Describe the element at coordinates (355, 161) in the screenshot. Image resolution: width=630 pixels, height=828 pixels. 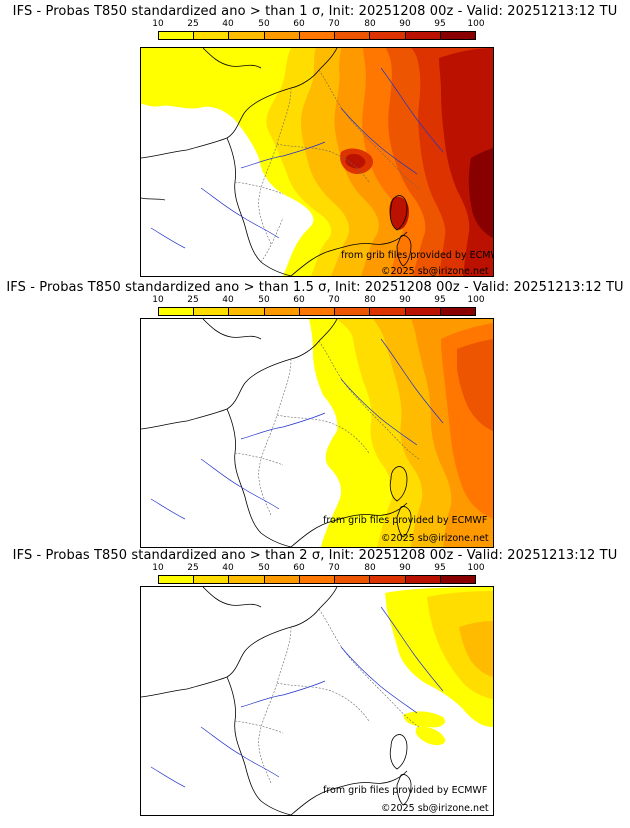
I see `prob-pocket-alps-core` at that location.